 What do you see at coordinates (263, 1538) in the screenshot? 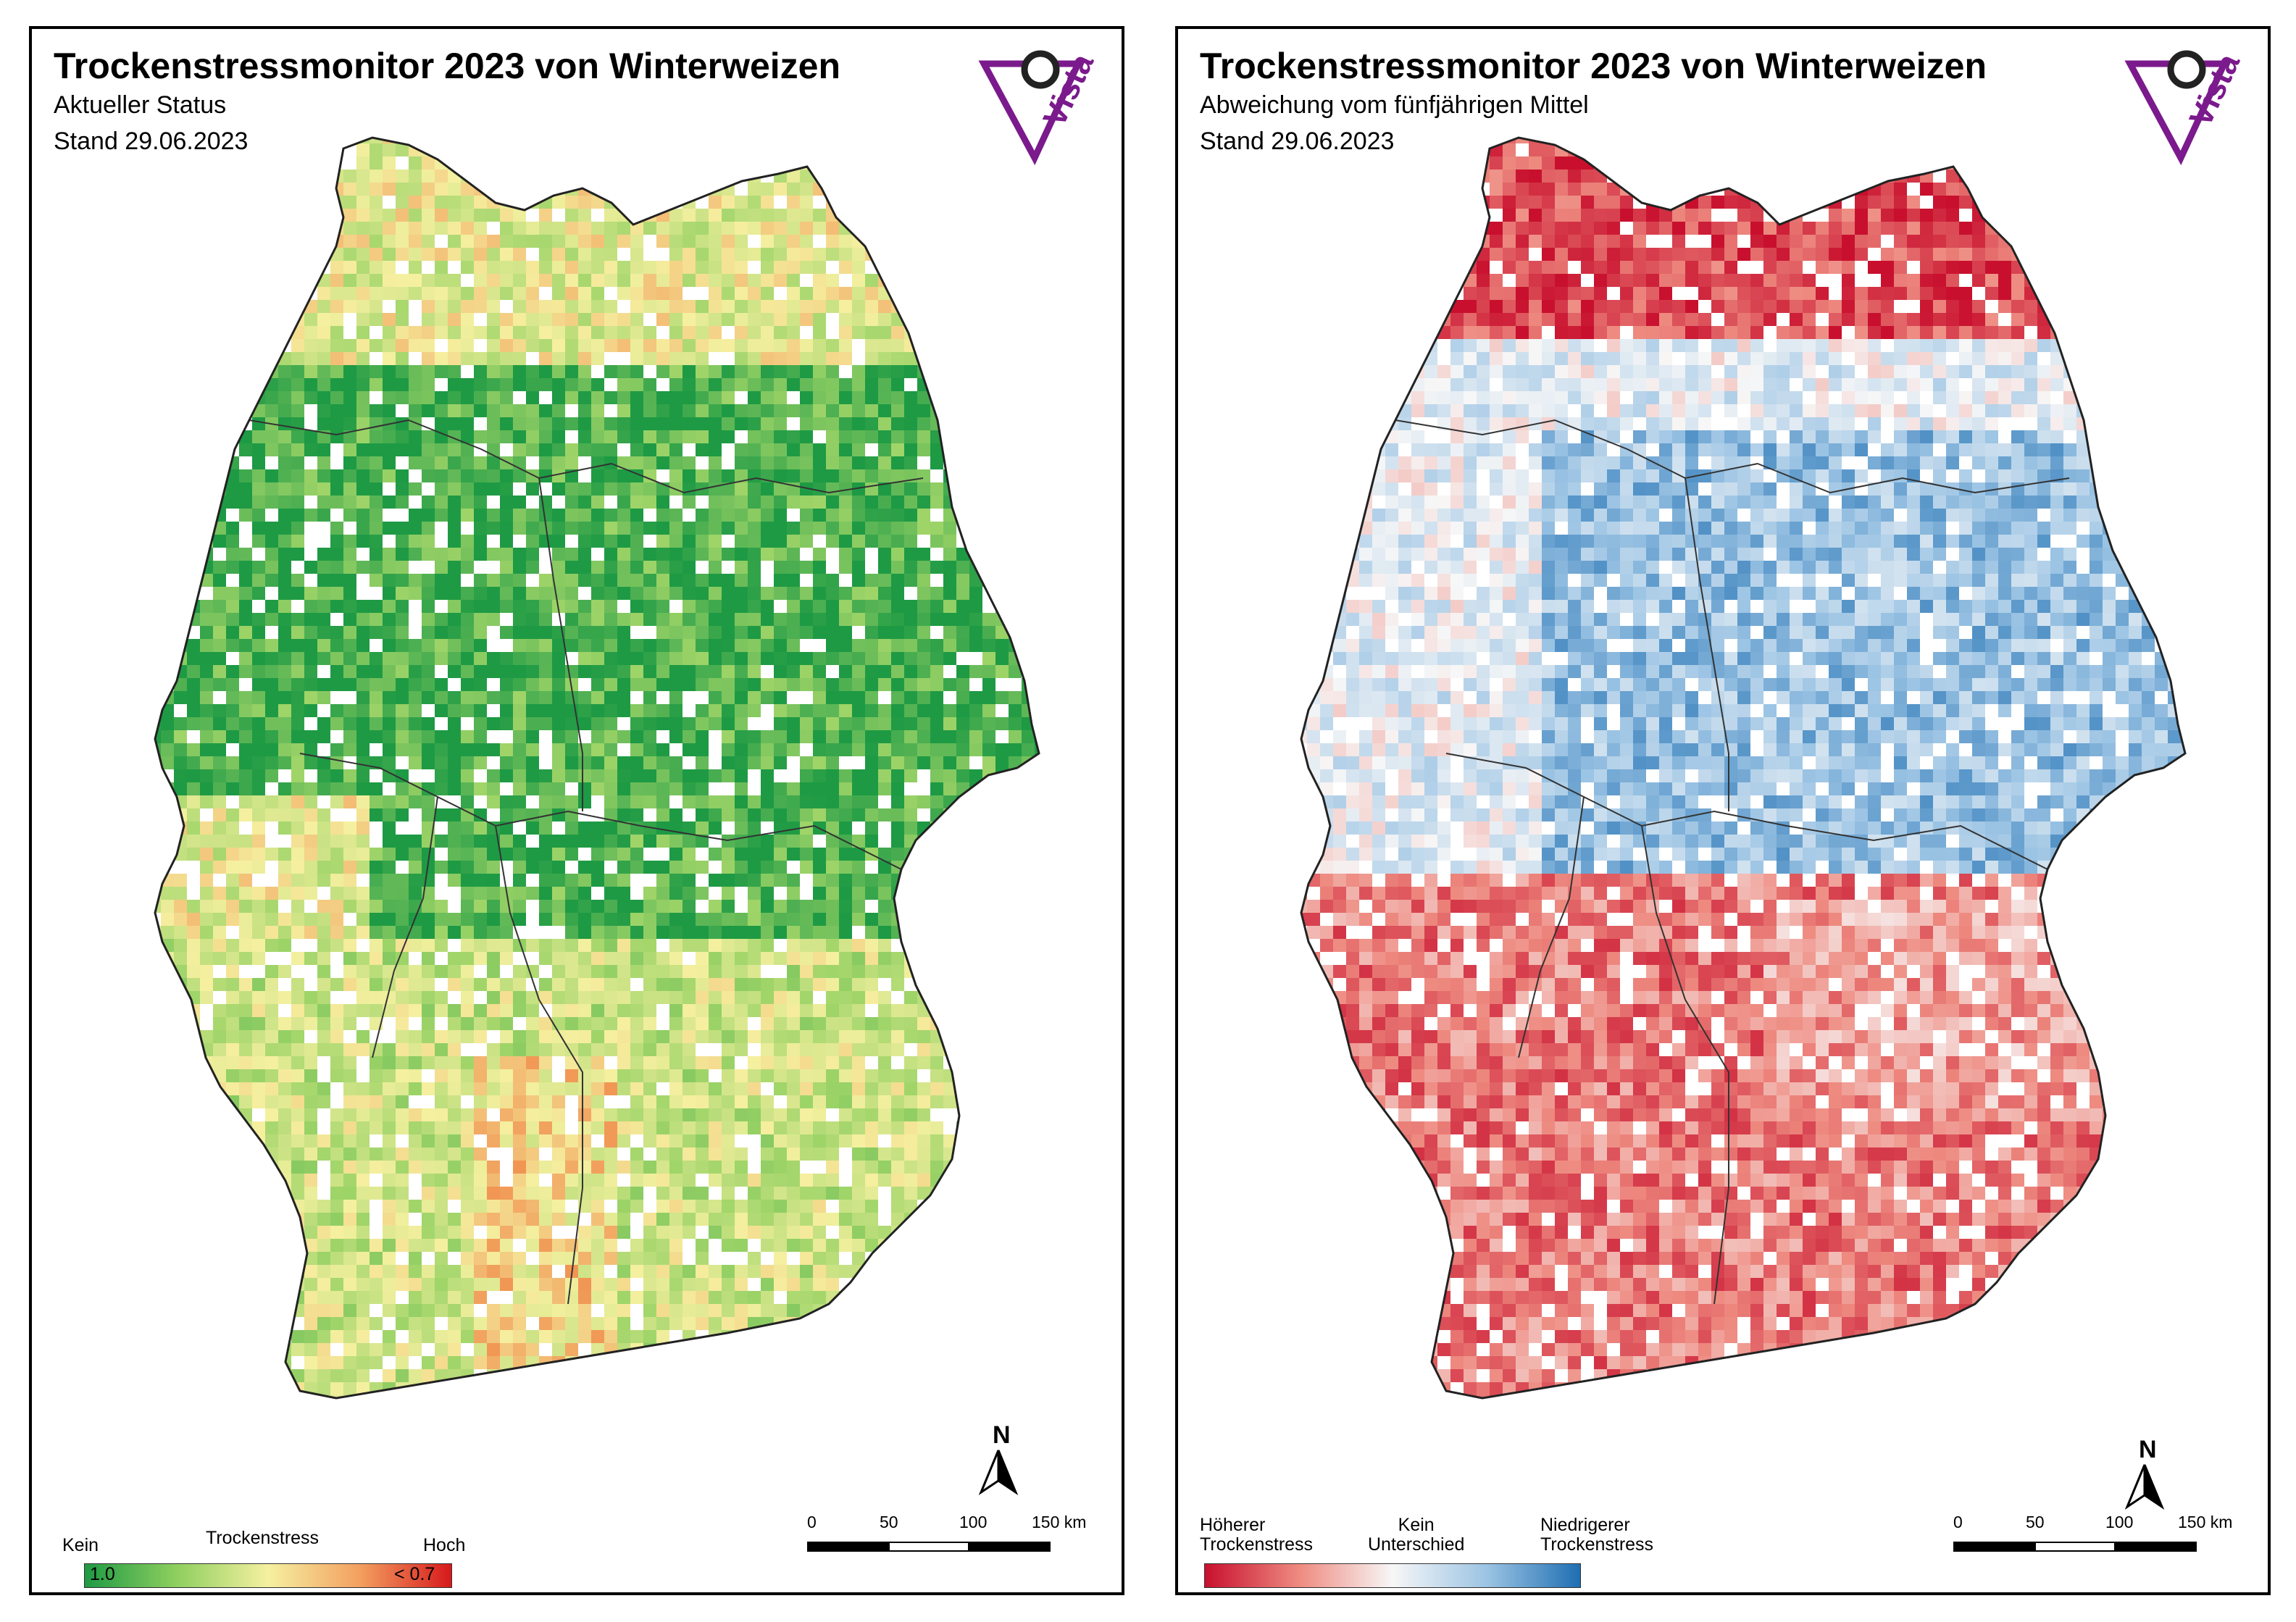
I see `legend-title: Trockenstress` at bounding box center [263, 1538].